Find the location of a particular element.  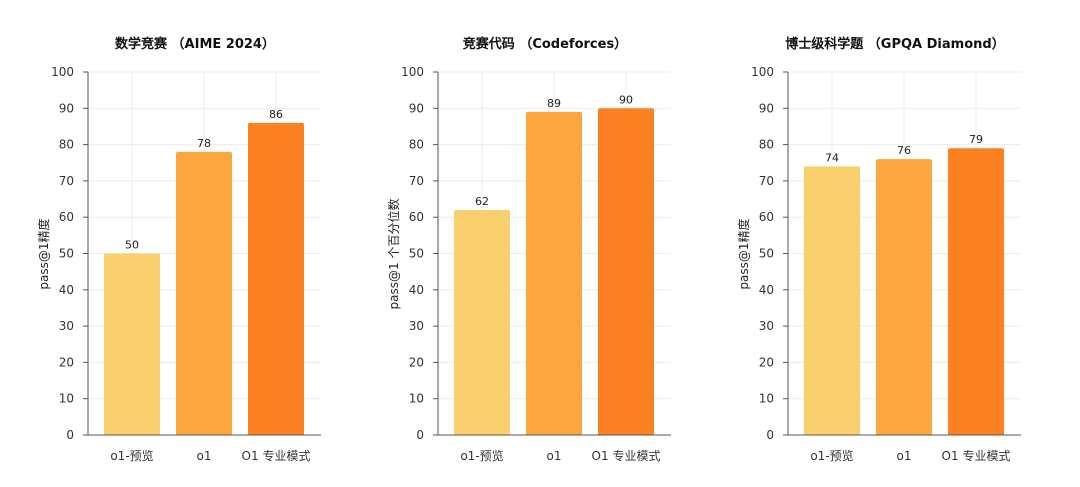

bar-value-label: 90 is located at coordinates (626, 99).